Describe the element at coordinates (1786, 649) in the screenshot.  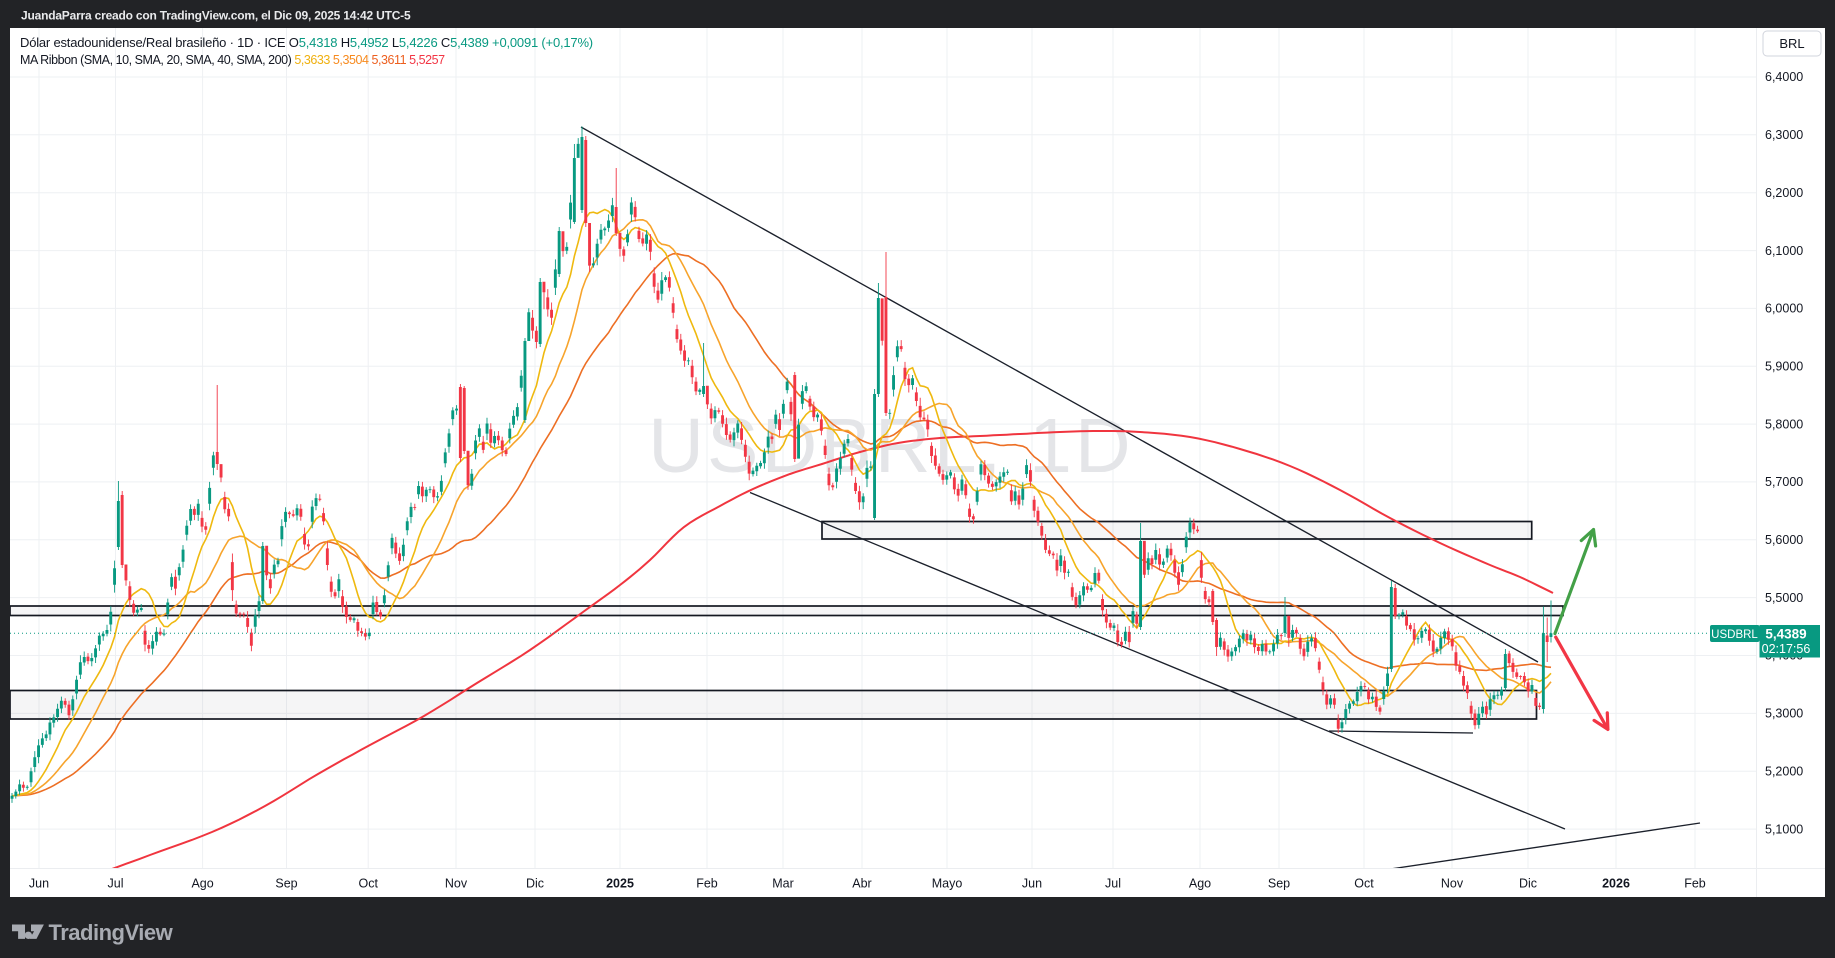
I see `svg-text: 02:17:56` at that location.